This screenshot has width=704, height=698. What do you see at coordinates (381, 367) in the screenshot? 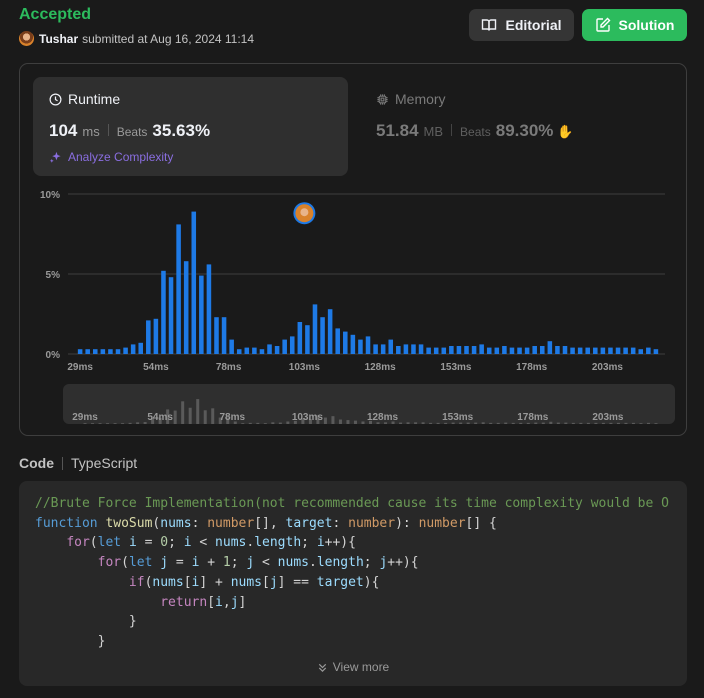
I see `x-tick-label: 128ms` at bounding box center [381, 367].